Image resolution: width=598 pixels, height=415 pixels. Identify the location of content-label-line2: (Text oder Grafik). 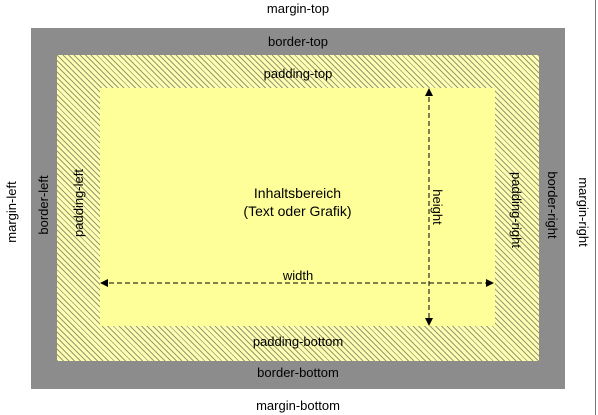
(297, 211).